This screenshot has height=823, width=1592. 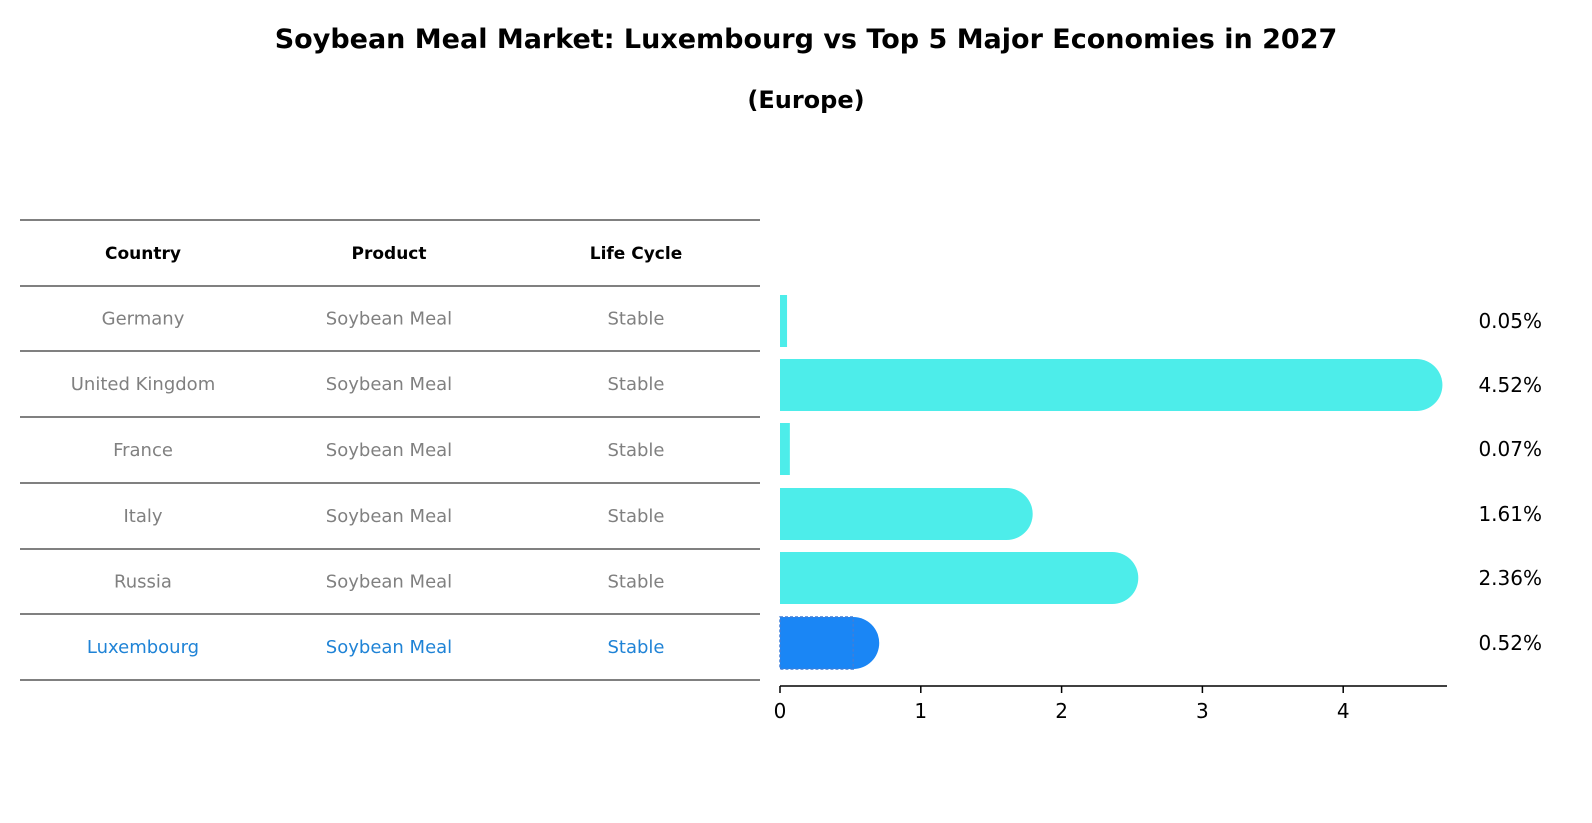 What do you see at coordinates (1111, 385) in the screenshot?
I see `bar-united-kingdom` at bounding box center [1111, 385].